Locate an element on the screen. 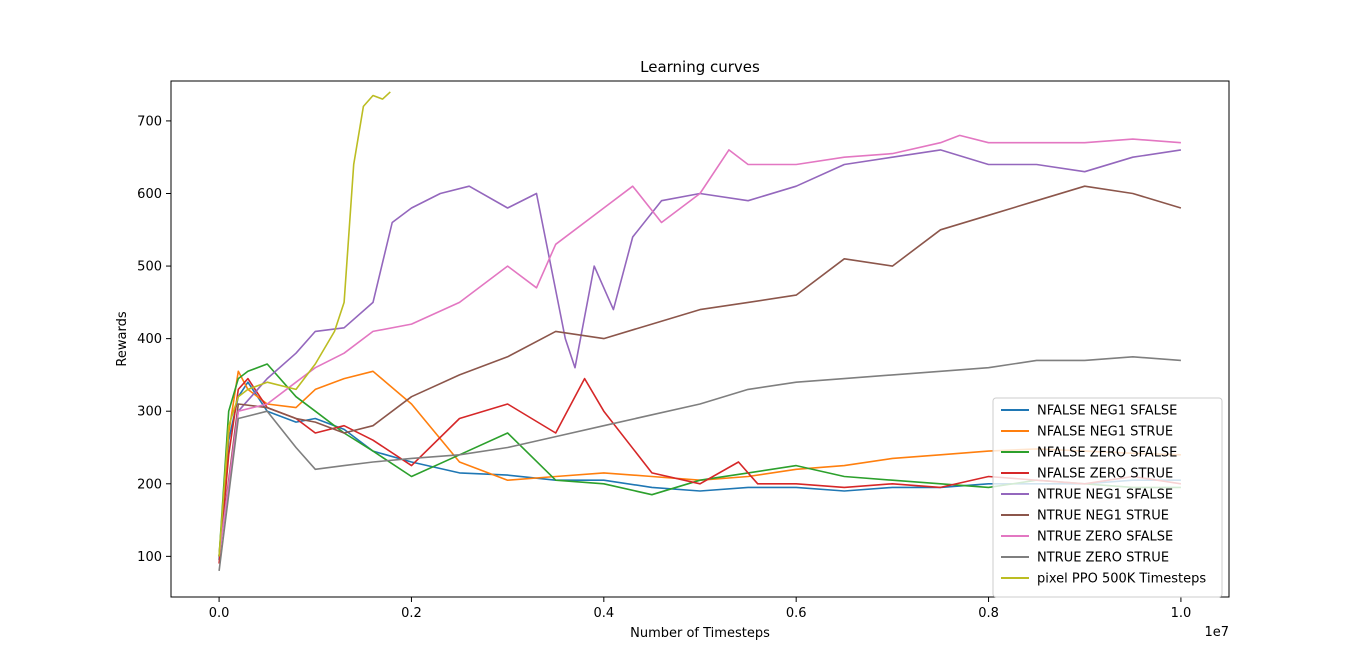 The height and width of the screenshot is (671, 1366). legend-entry: NTRUE ZERO SFALSE is located at coordinates (1105, 537).